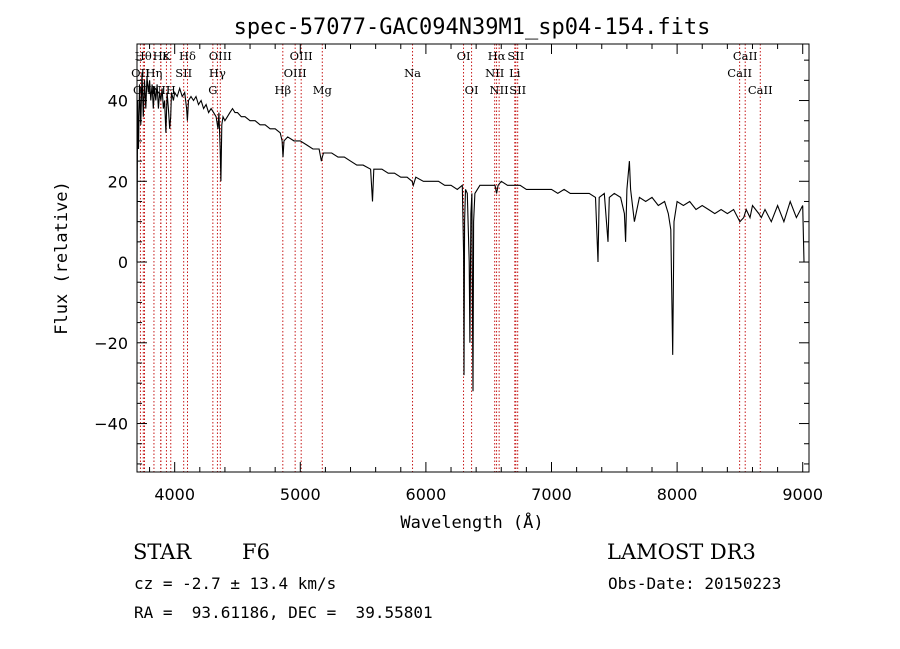 This screenshot has width=900, height=649. What do you see at coordinates (118, 101) in the screenshot?
I see `y-tick-label-4: 40` at bounding box center [118, 101].